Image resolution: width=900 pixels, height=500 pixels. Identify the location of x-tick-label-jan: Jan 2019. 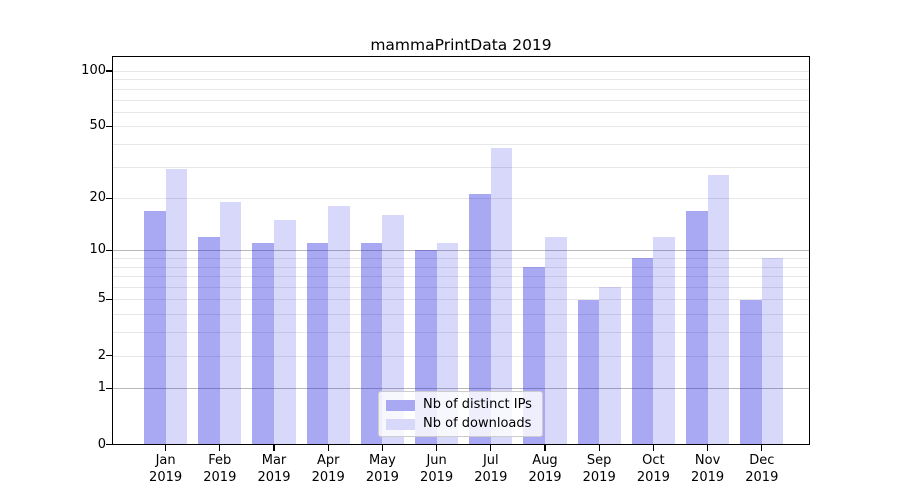
(166, 469).